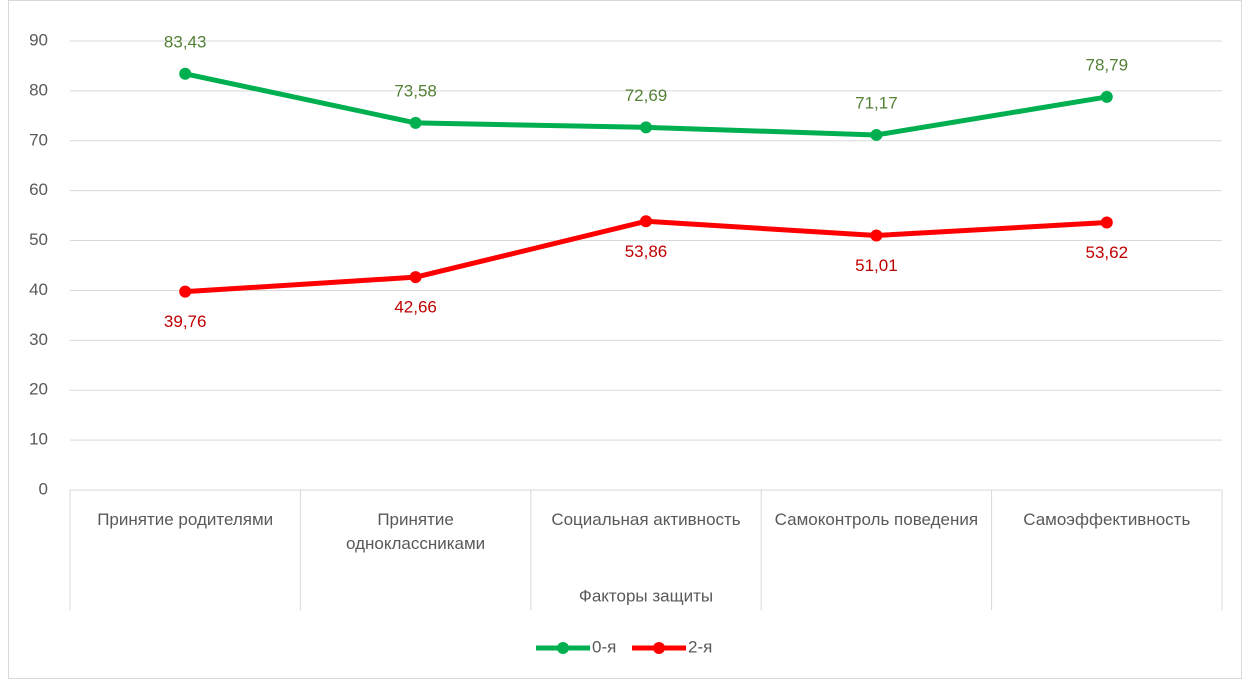 The image size is (1243, 680). I want to click on data-label: 71,17, so click(876, 102).